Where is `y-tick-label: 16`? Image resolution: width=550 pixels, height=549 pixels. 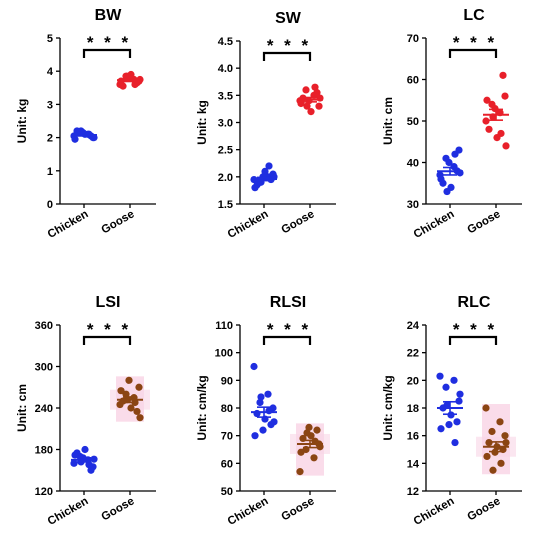
y-tick-label: 16 is located at coordinates (413, 437).